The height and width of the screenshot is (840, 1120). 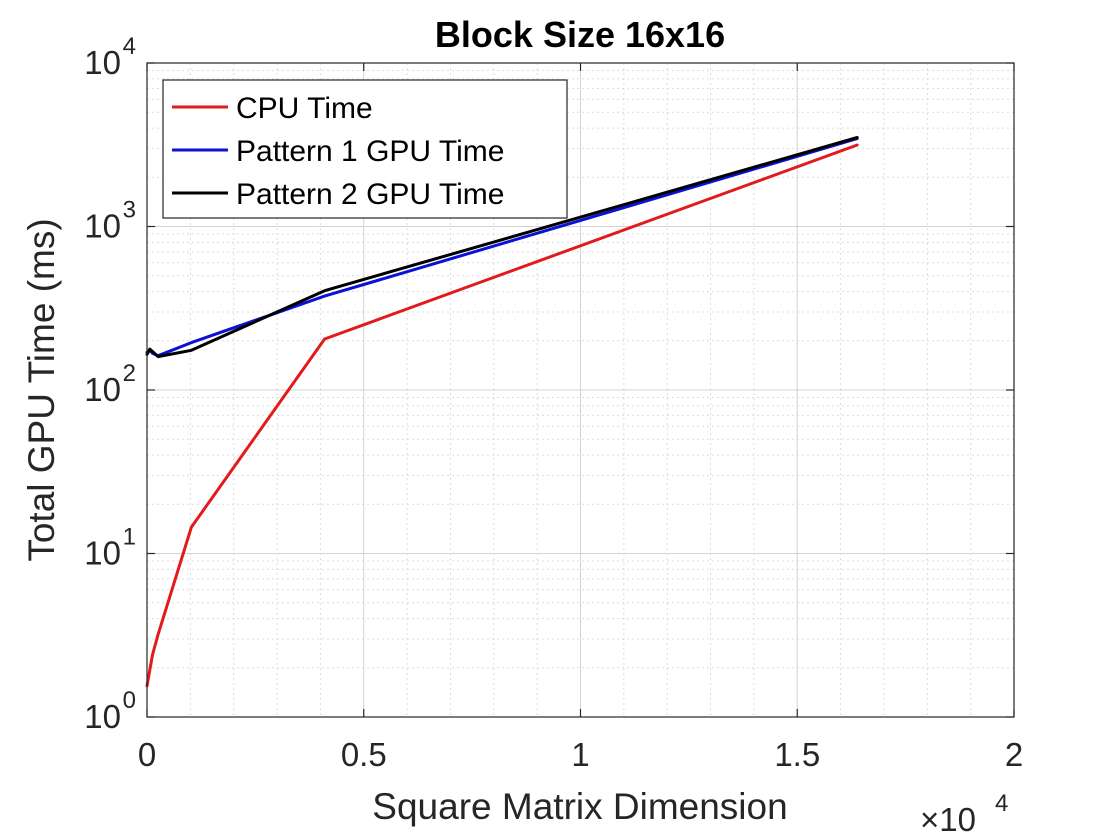 I want to click on x-tick-label: 1.5, so click(x=797, y=754).